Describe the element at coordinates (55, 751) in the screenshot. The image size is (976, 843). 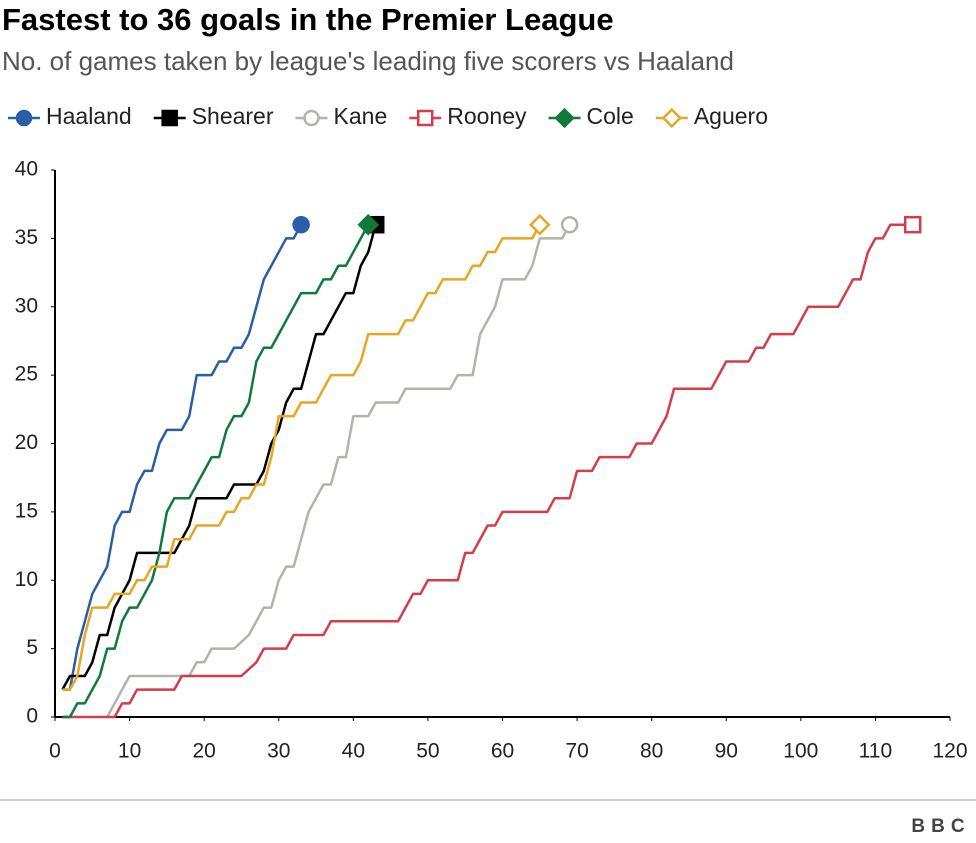
I see `x-tick-label: 0` at that location.